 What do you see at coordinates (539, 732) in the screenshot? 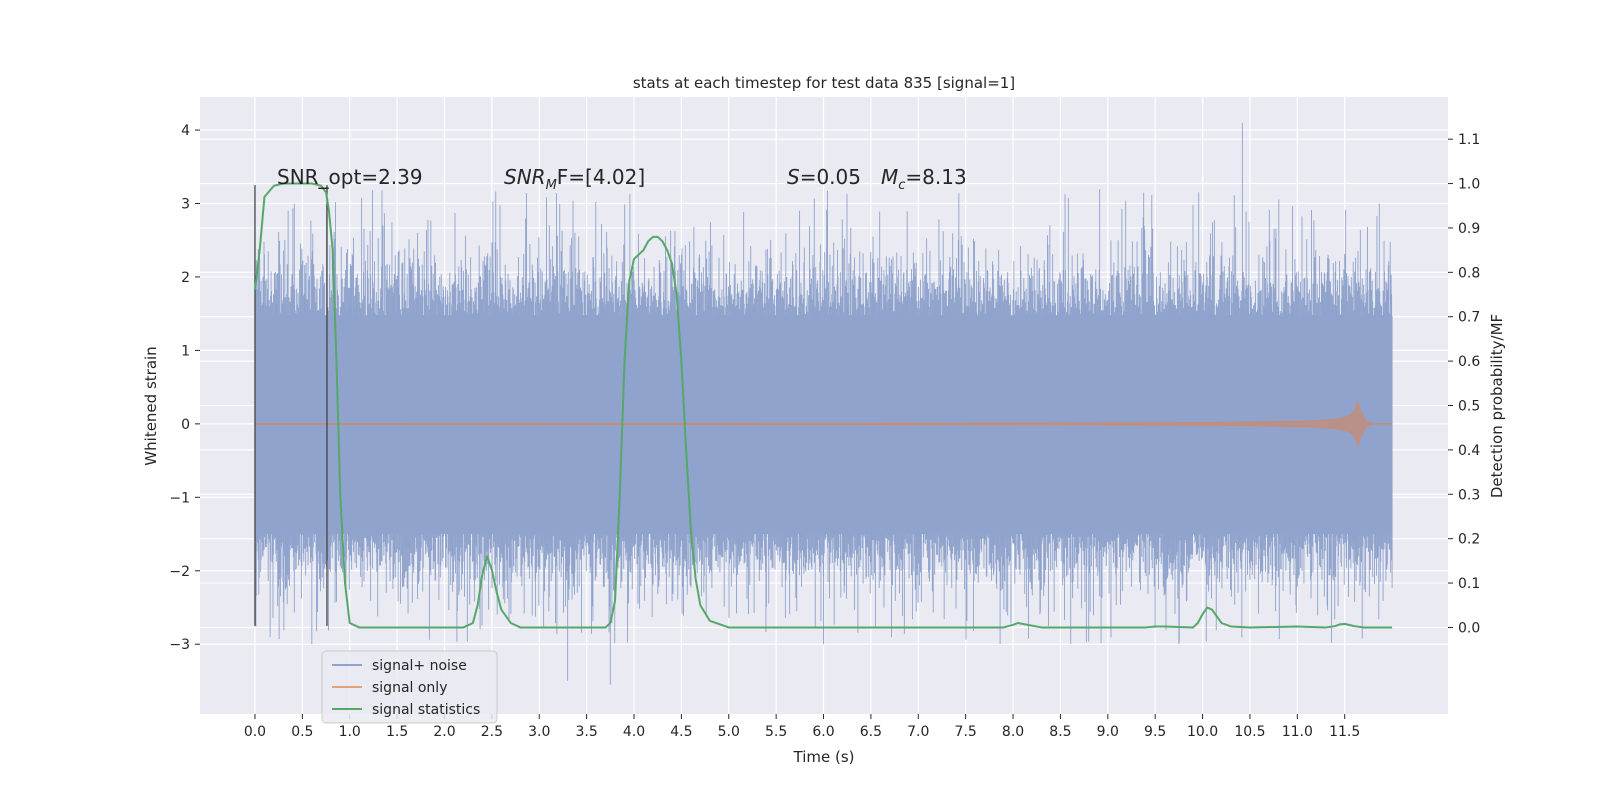
I see `x-tick-label: 3.0` at bounding box center [539, 732].